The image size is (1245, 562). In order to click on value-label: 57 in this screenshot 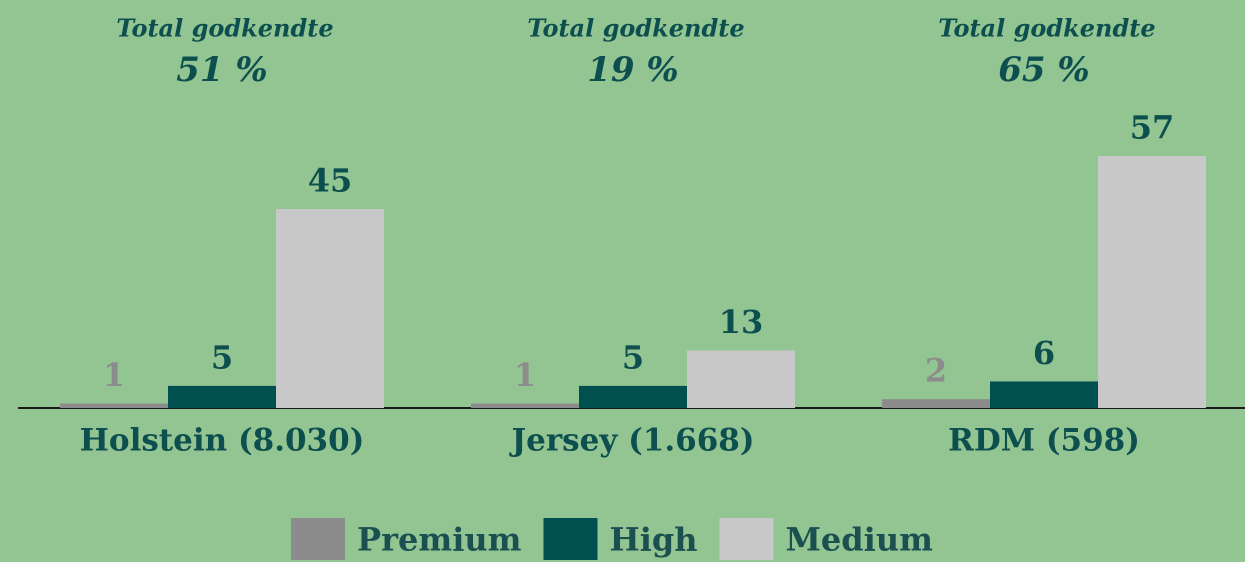, I will do `click(1152, 127)`.